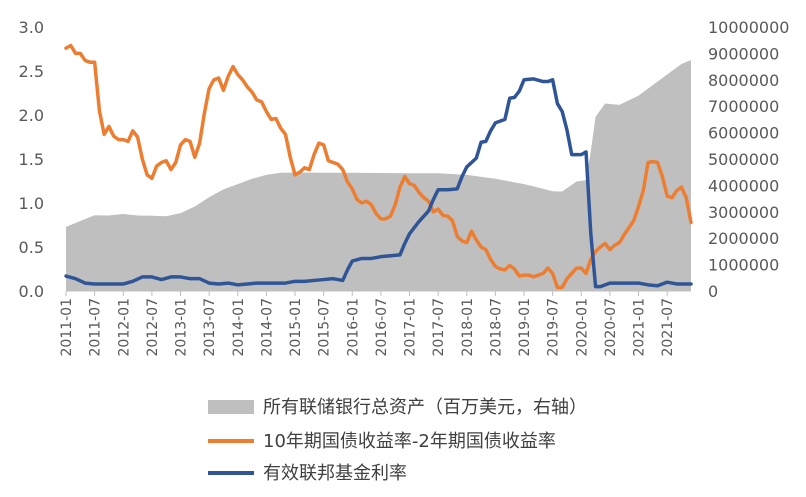 This screenshot has width=806, height=497. I want to click on x-tick-label: 2020-01, so click(582, 327).